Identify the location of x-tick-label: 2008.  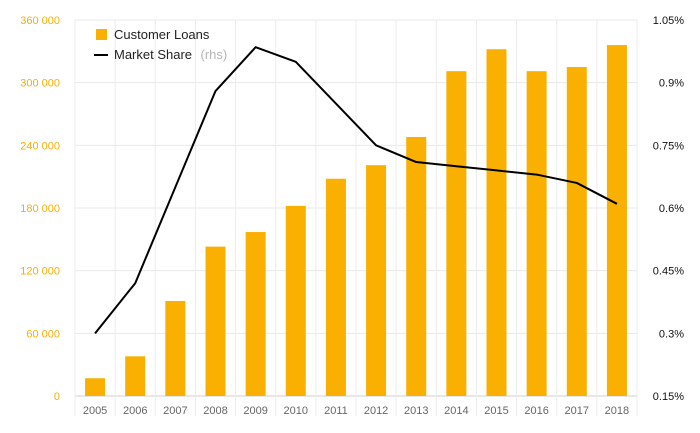
(215, 411).